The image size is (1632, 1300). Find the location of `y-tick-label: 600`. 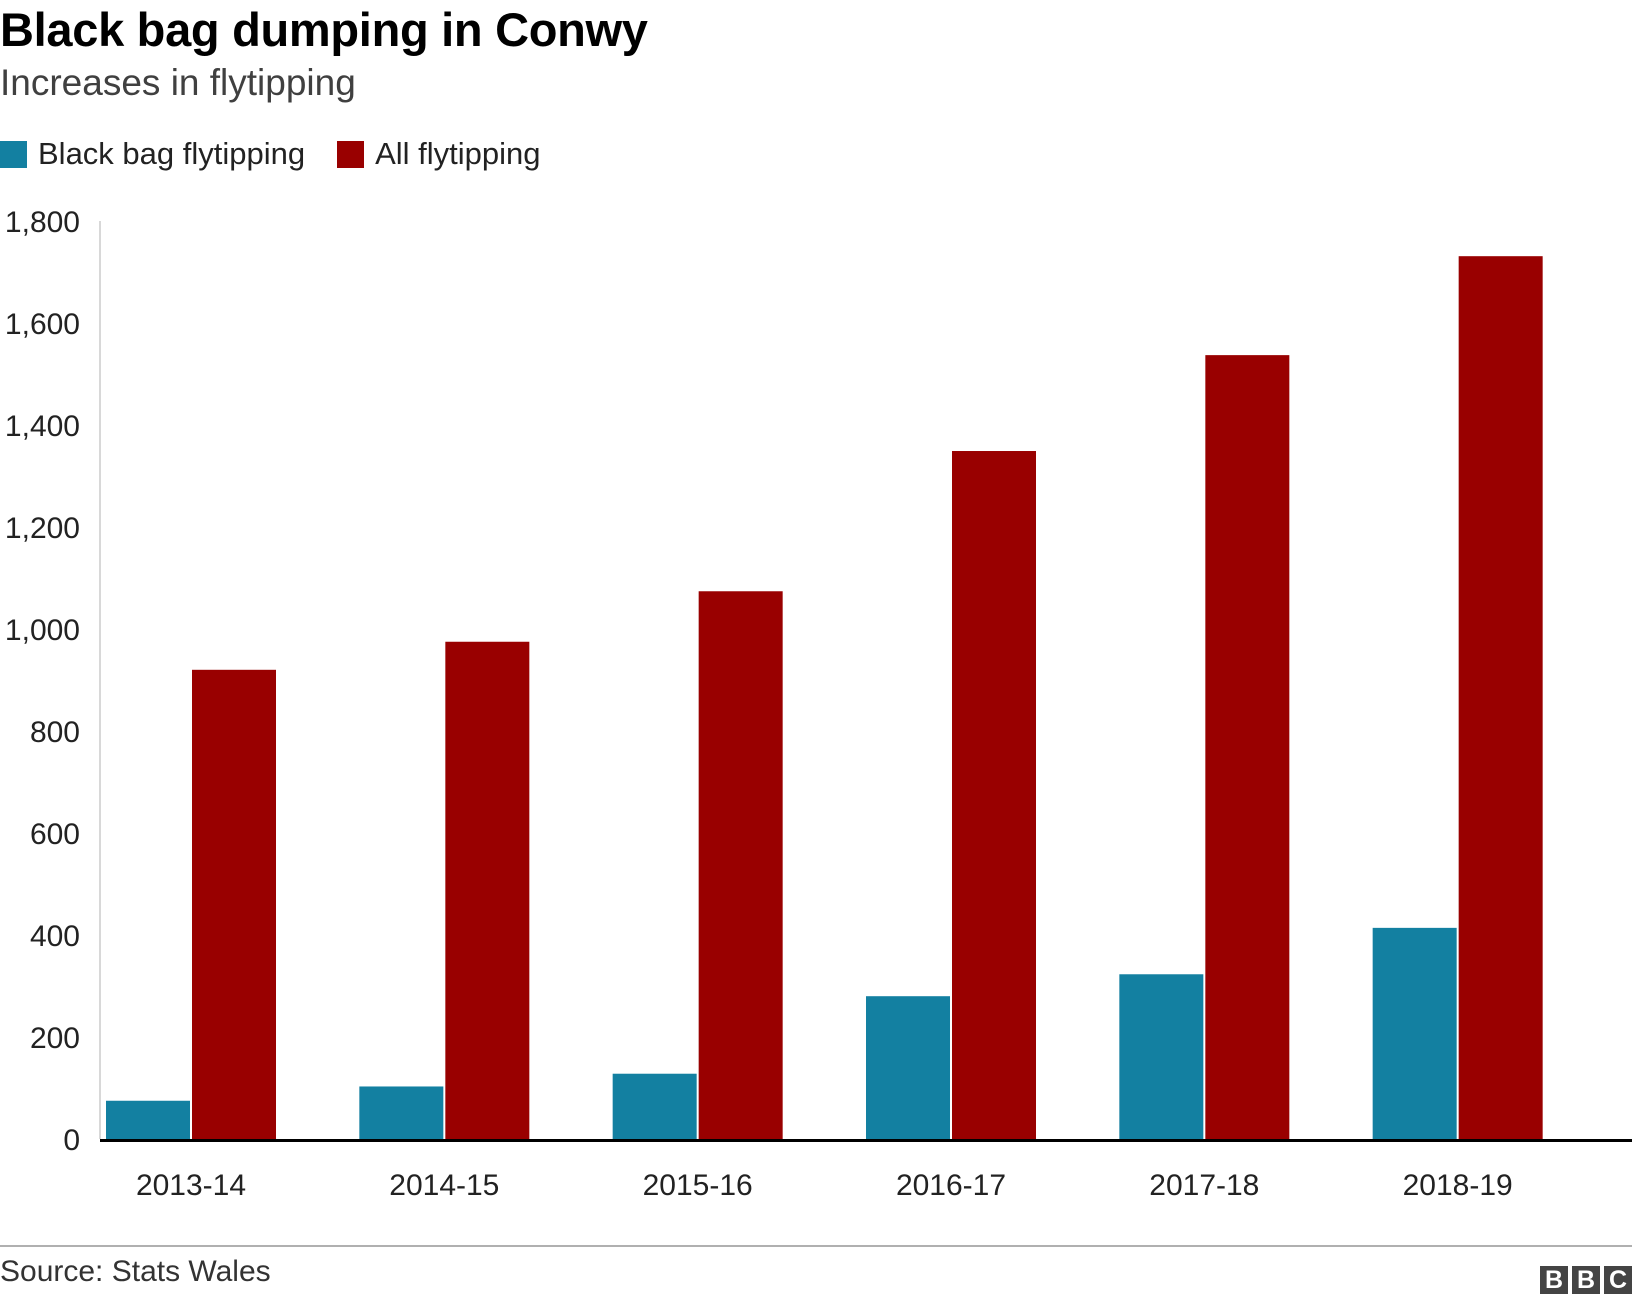

y-tick-label: 600 is located at coordinates (55, 834).